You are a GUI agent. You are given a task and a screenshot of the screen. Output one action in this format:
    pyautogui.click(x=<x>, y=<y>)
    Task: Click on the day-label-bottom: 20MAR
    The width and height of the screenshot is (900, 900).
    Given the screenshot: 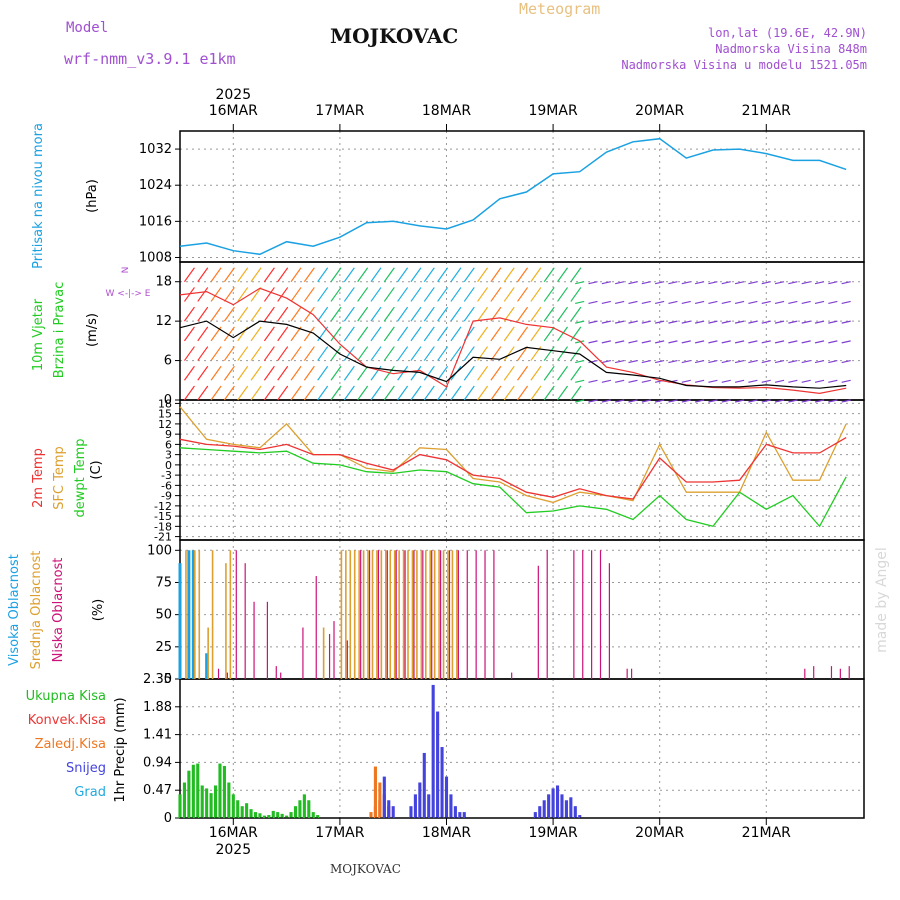 What is the action you would take?
    pyautogui.click(x=659, y=833)
    